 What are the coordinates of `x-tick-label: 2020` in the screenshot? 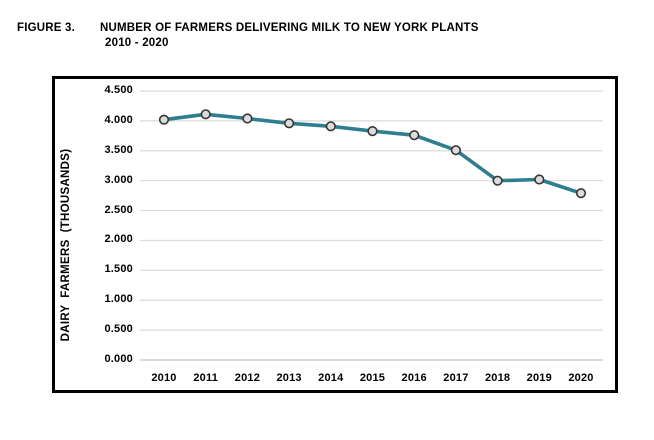 It's located at (581, 378).